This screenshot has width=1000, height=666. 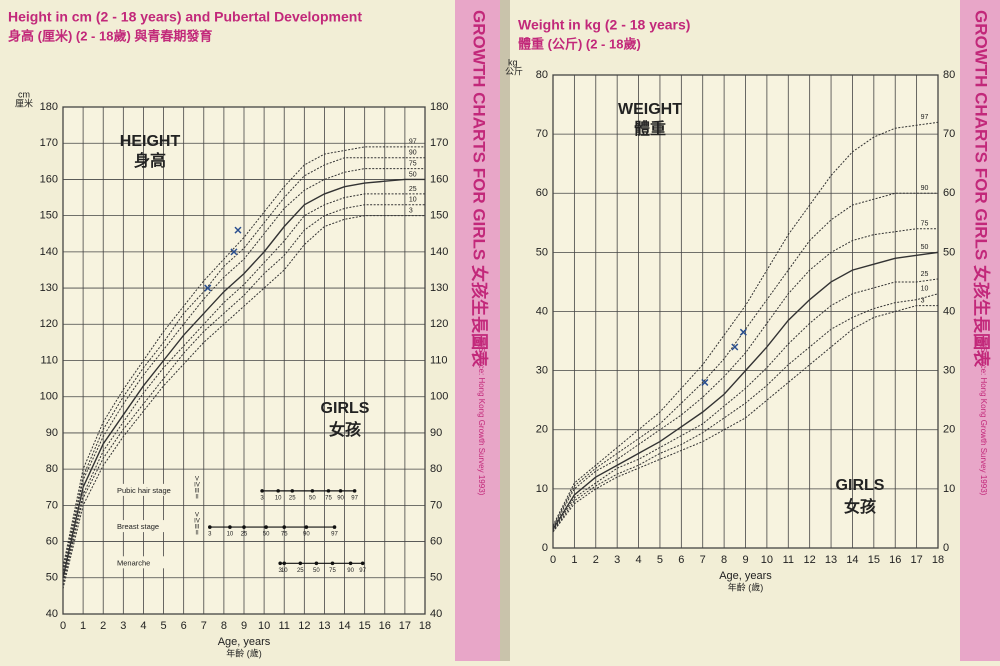 What do you see at coordinates (49, 216) in the screenshot?
I see `y-tick-label: 150` at bounding box center [49, 216].